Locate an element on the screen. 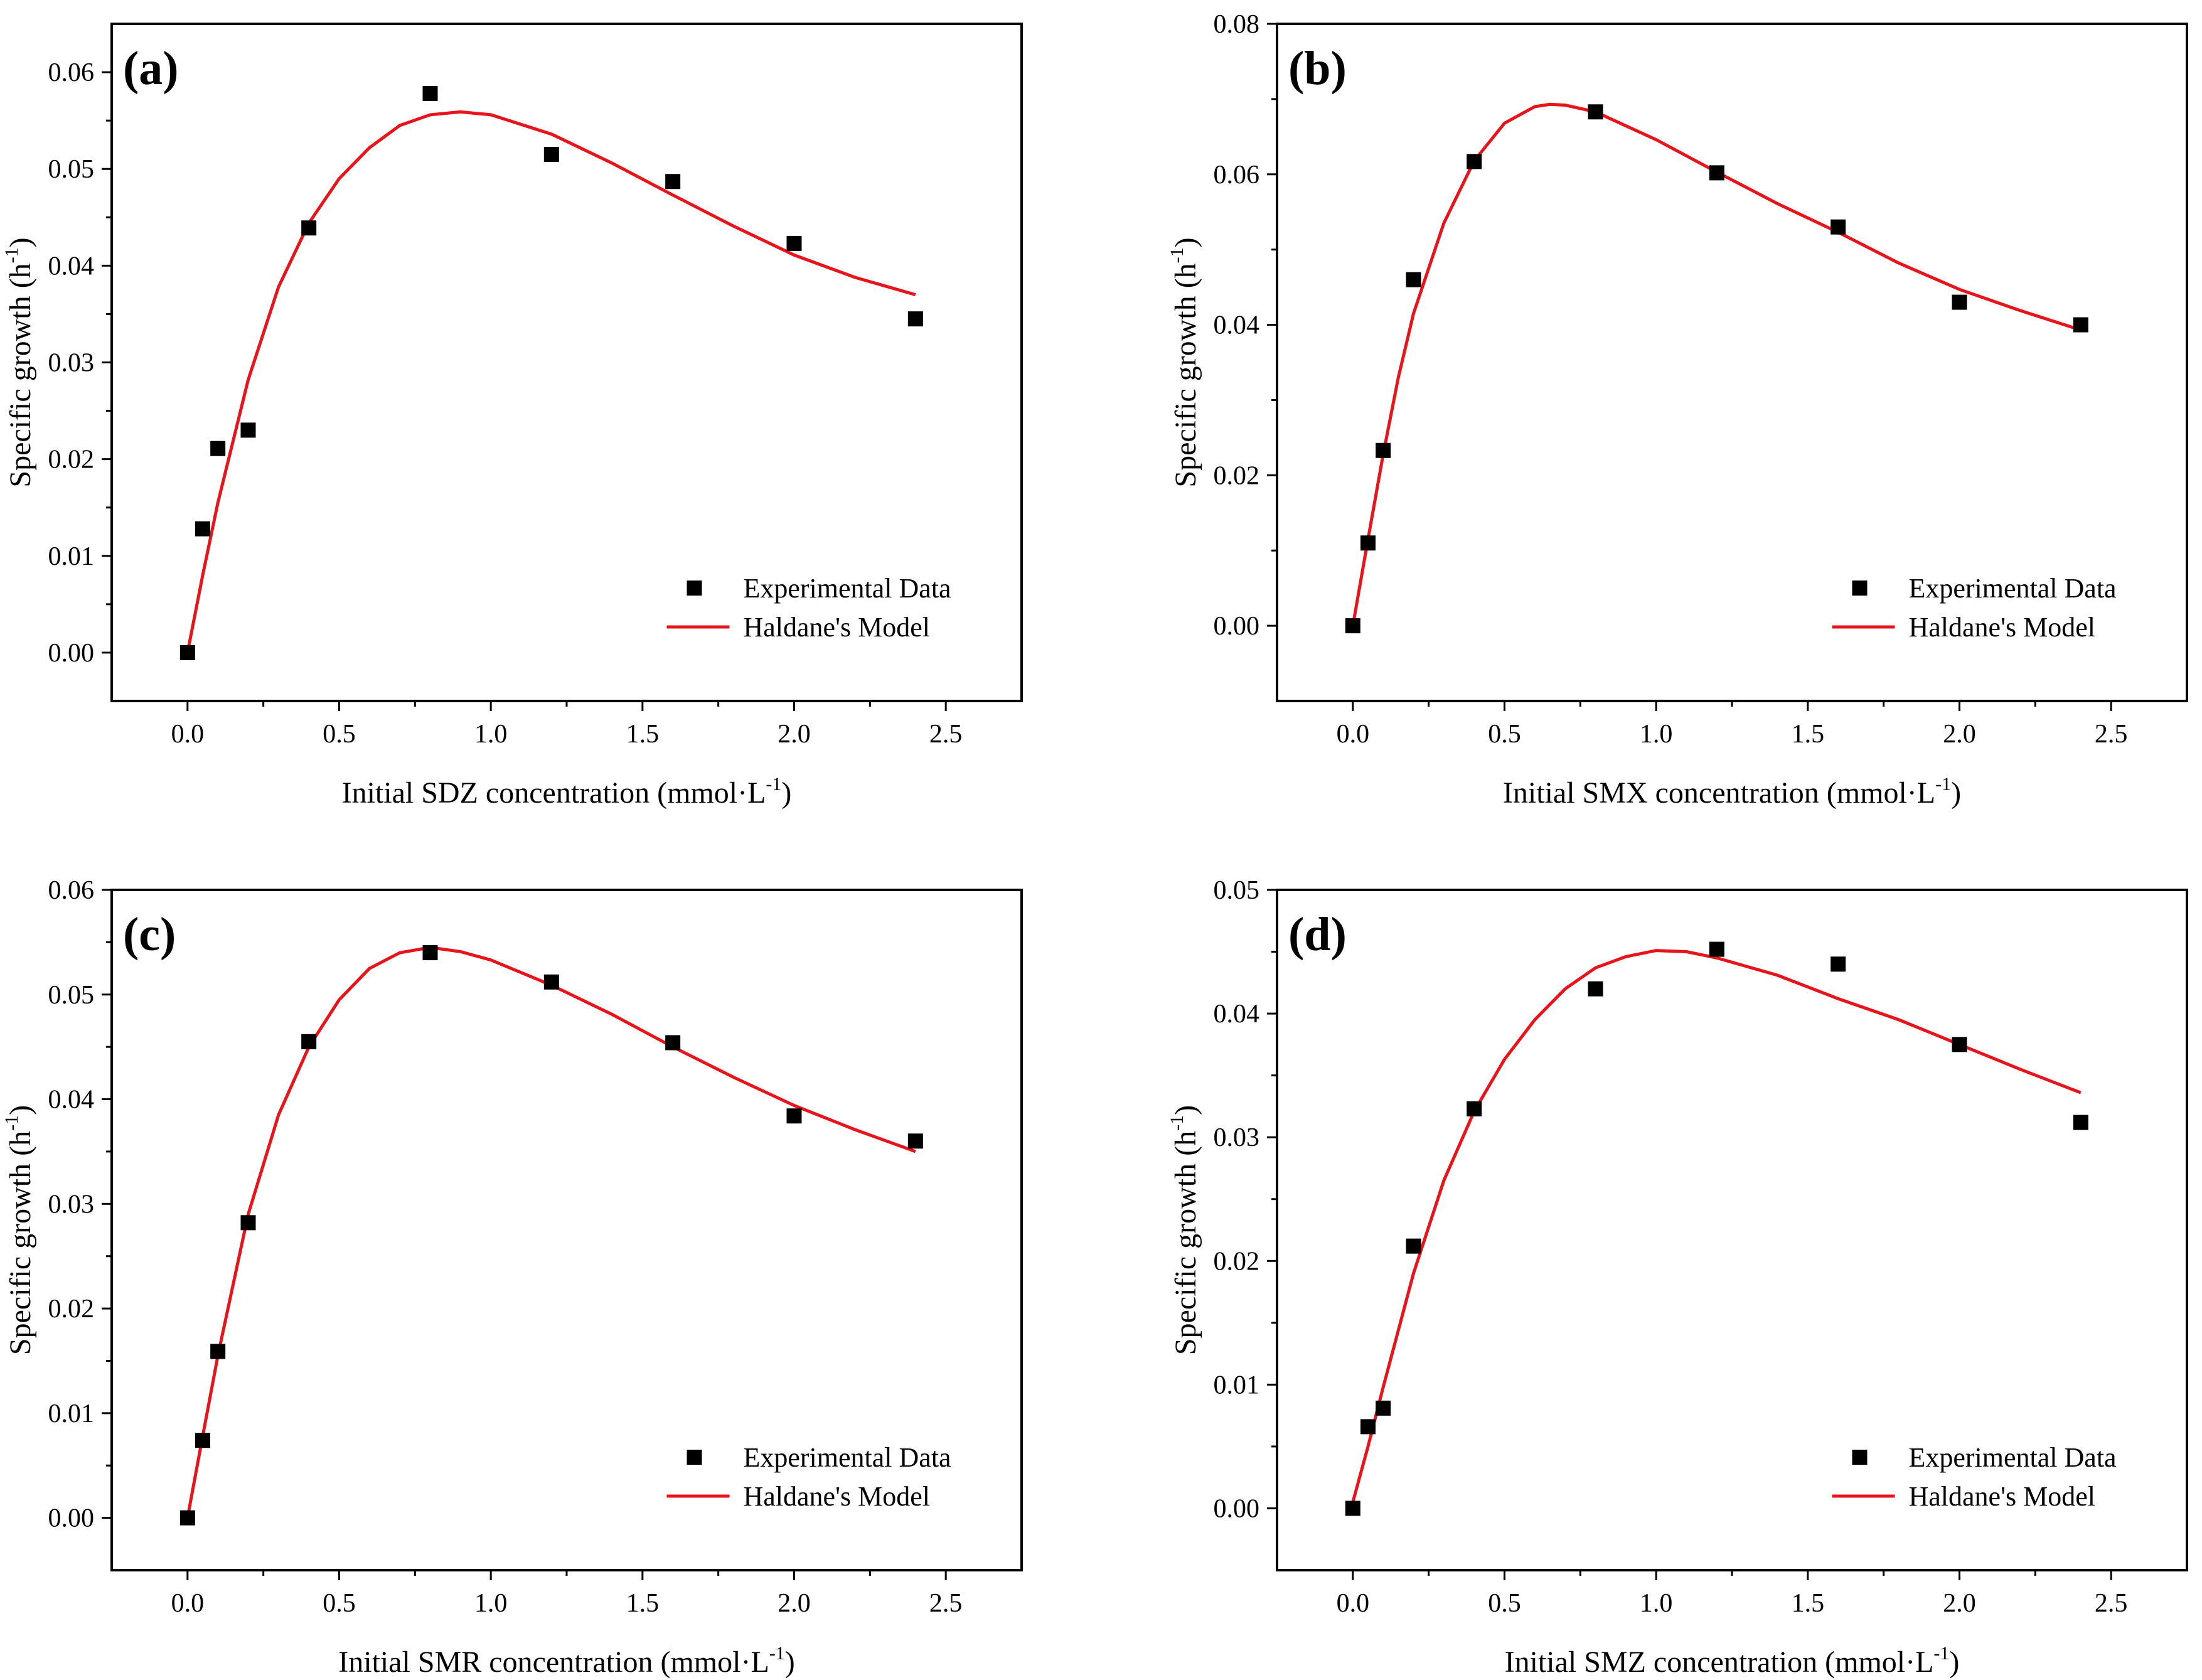 The width and height of the screenshot is (2202, 1680). panel-label: (b) is located at coordinates (1317, 68).